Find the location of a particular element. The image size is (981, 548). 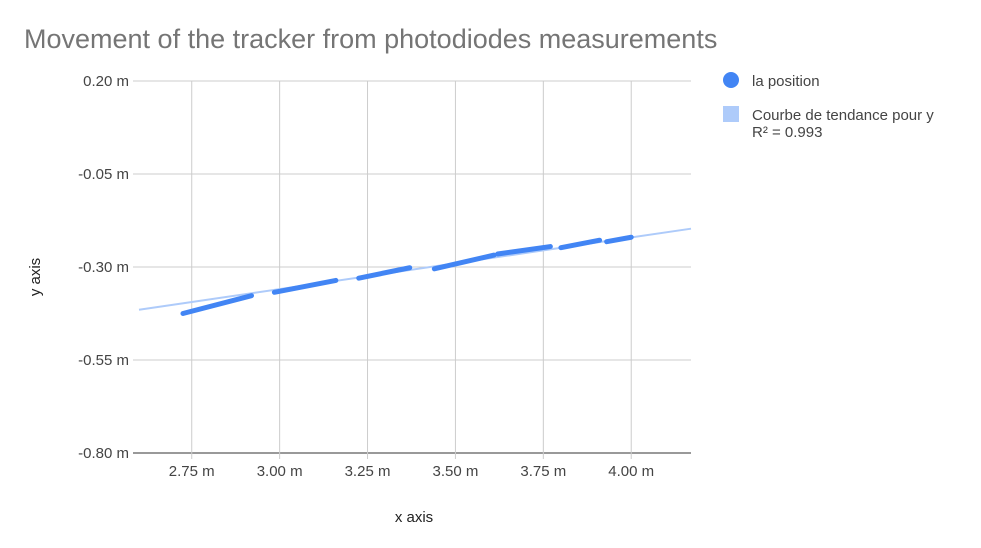

x-tick-label: 3.50 m is located at coordinates (456, 471).